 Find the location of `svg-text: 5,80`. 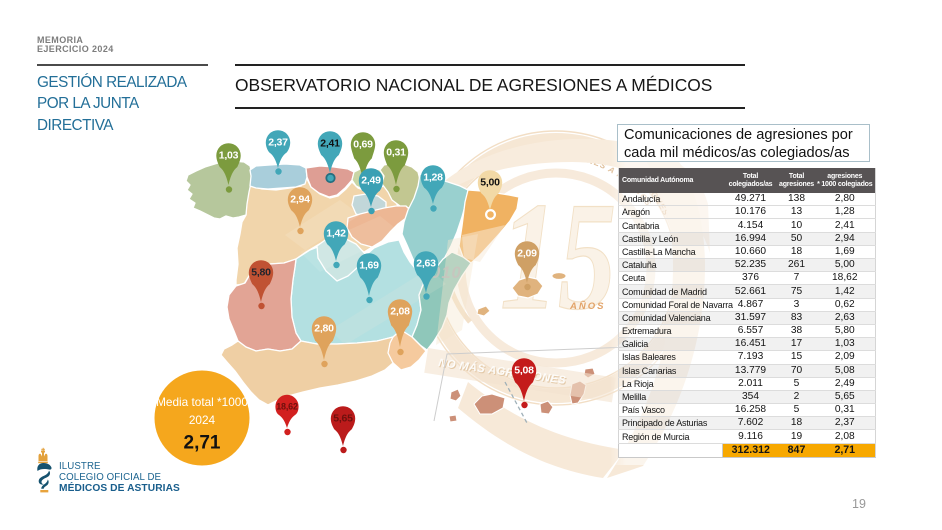

svg-text: 5,80 is located at coordinates (261, 273).